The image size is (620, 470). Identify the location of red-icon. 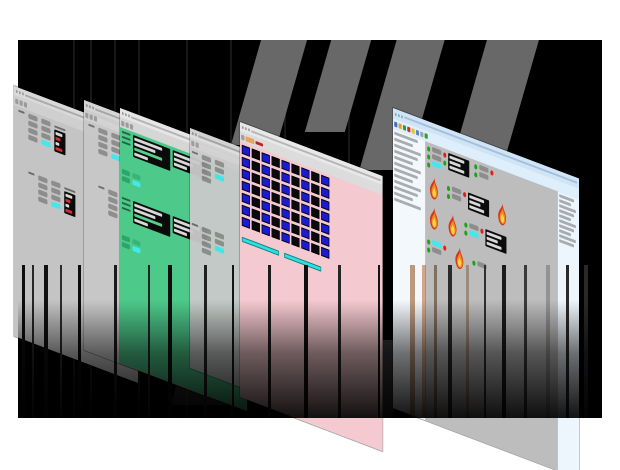
(409, 129).